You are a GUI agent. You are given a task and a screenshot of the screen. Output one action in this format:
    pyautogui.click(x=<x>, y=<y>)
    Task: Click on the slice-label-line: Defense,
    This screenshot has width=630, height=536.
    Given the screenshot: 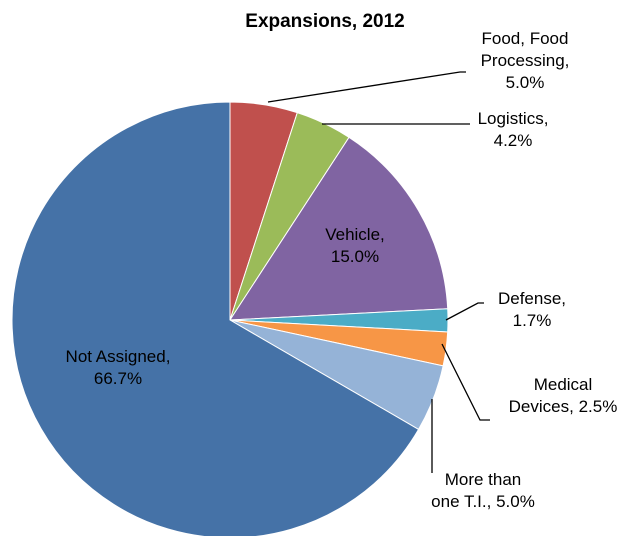 What is the action you would take?
    pyautogui.click(x=532, y=298)
    